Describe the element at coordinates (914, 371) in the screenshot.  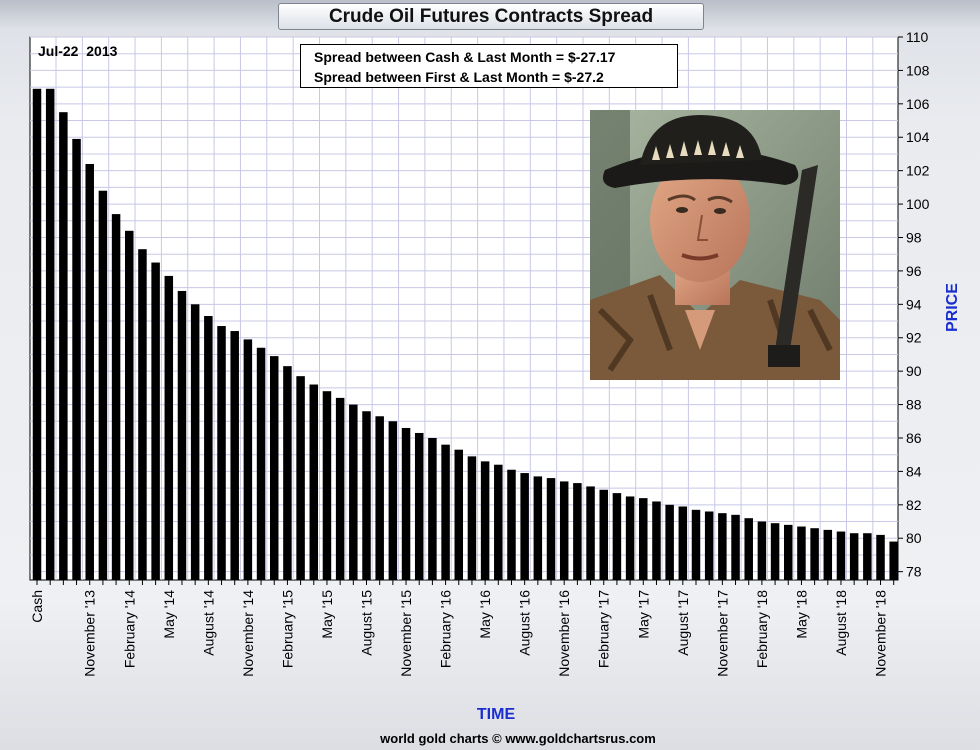
I see `y-tick-label: 90` at that location.